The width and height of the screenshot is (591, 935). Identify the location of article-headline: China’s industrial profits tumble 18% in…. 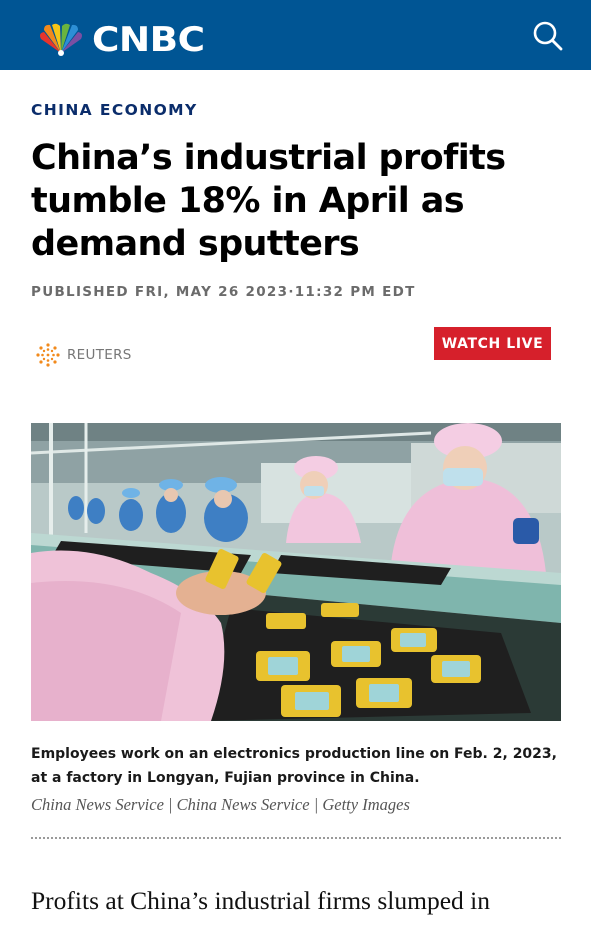
(268, 201).